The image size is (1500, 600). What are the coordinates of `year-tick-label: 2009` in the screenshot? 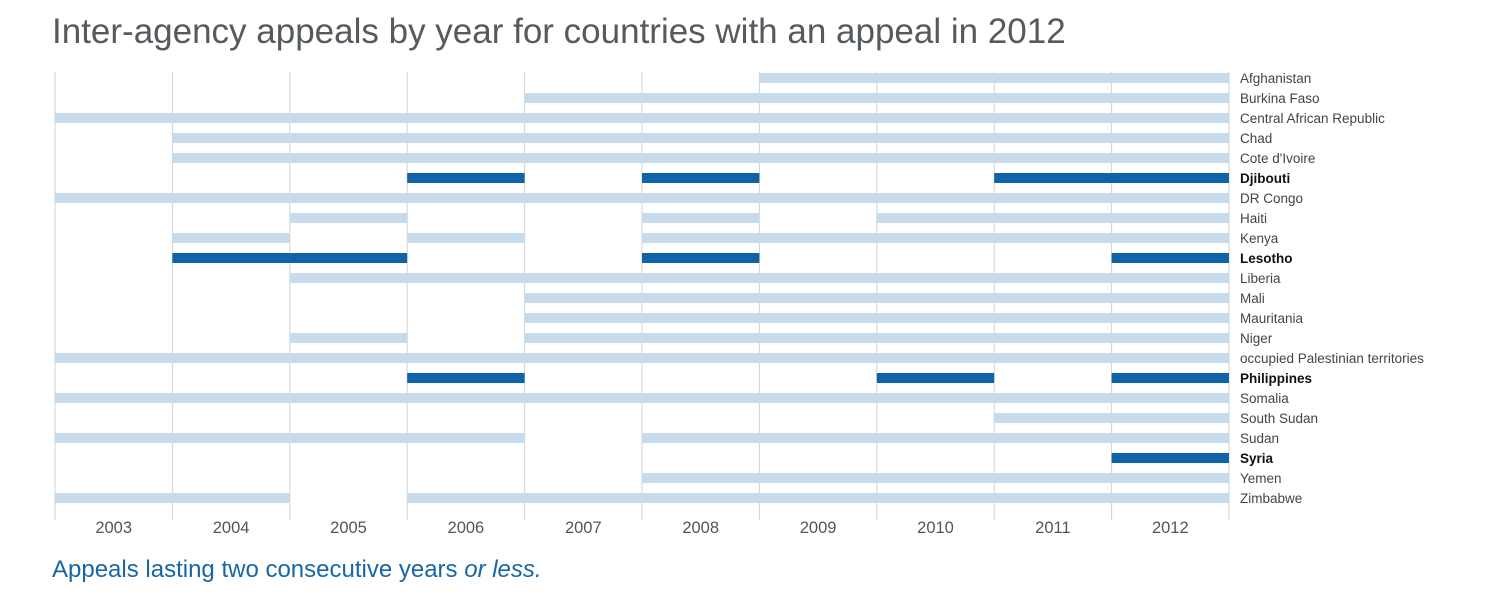 It's located at (818, 528).